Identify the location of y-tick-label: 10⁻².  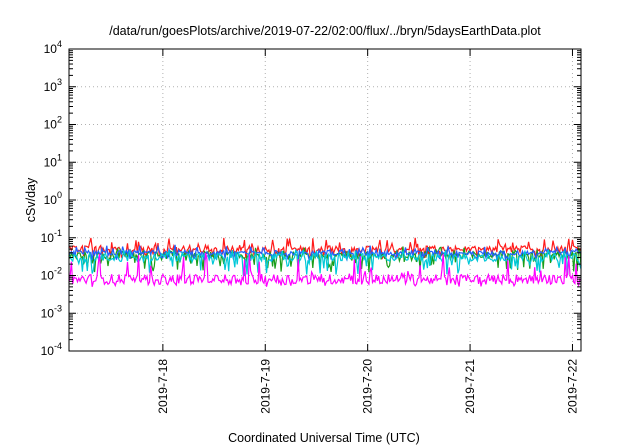
(51, 274).